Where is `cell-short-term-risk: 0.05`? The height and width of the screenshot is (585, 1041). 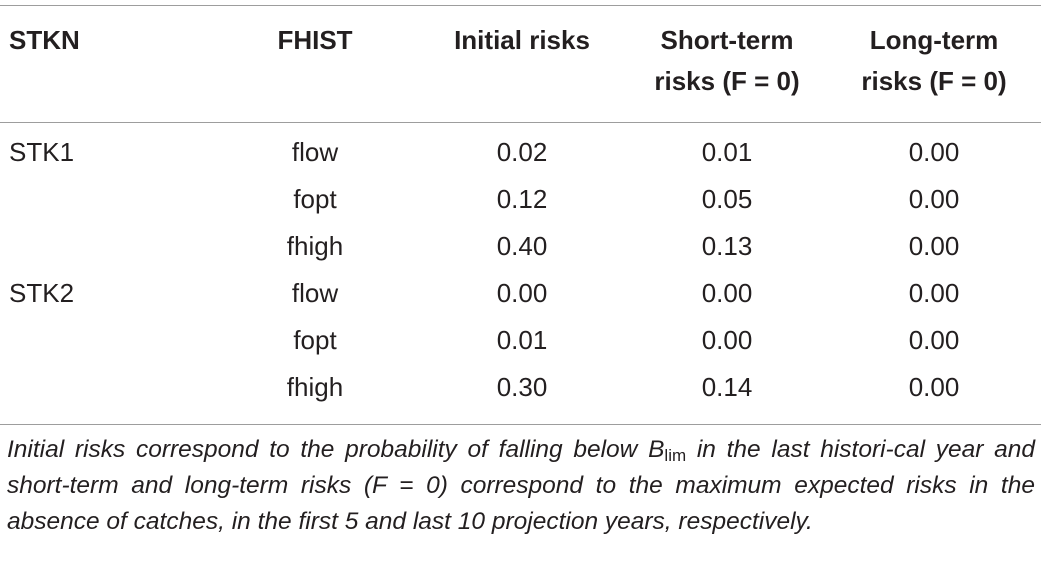 cell-short-term-risk: 0.05 is located at coordinates (727, 199).